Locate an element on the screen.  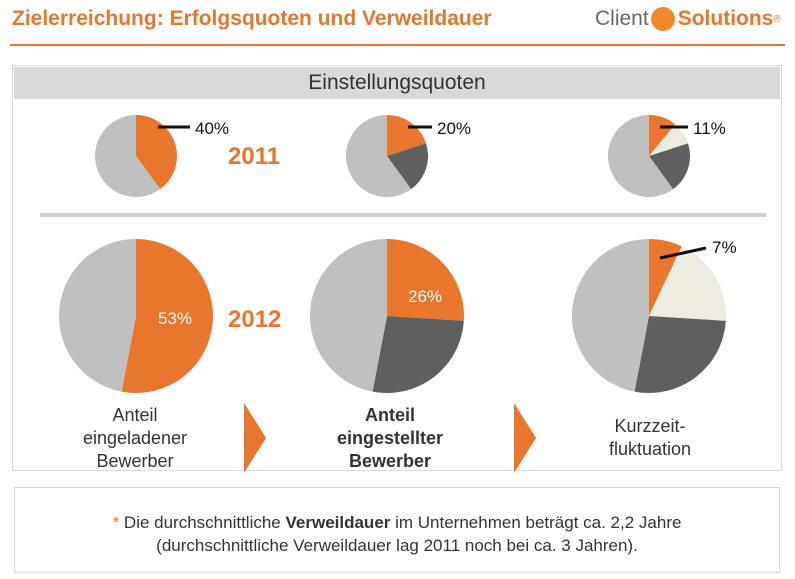
step-arrows is located at coordinates (390, 438).